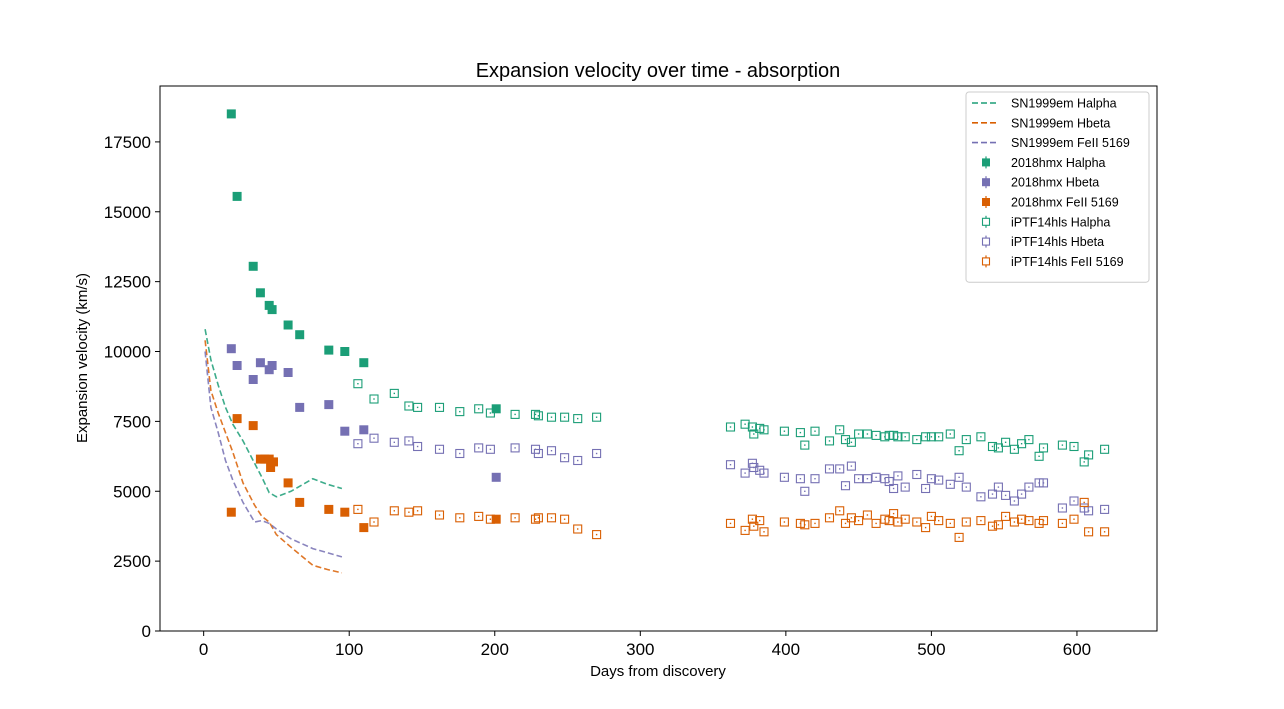 The image size is (1284, 709). I want to click on iptf14hls-hbeta-legend-swatch, so click(986, 241).